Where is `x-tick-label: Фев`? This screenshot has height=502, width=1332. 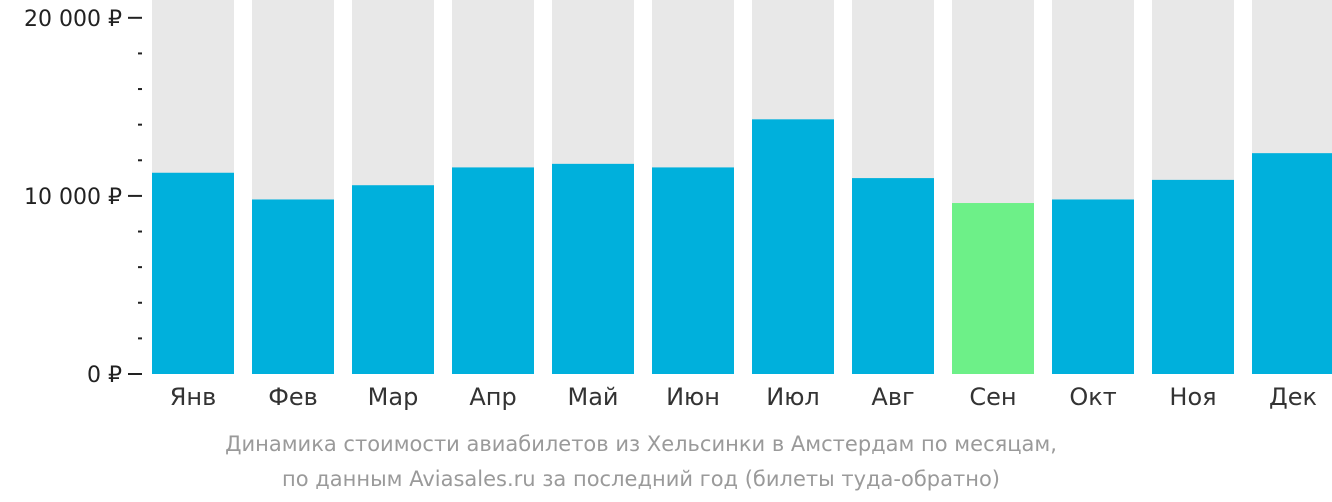
x-tick-label: Фев is located at coordinates (293, 397).